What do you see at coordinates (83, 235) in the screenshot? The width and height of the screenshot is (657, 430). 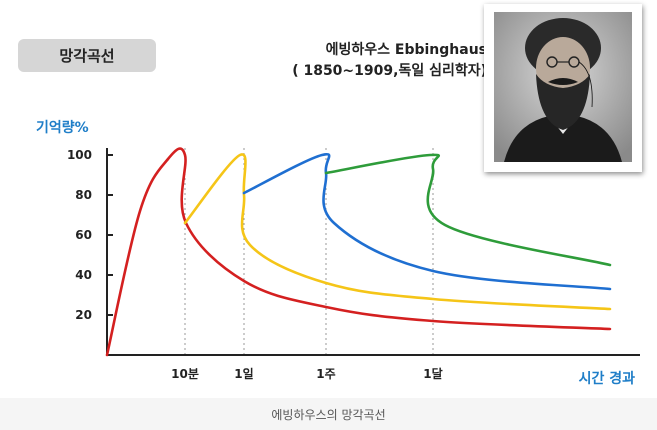 I see `y-tick-label: 60` at bounding box center [83, 235].